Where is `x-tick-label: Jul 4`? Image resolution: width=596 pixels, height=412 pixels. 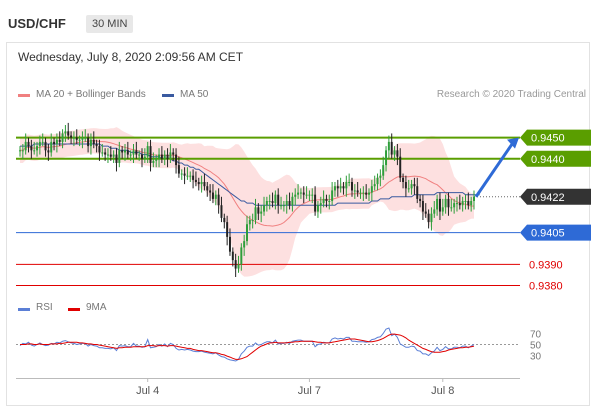
x-tick-label: Jul 4 is located at coordinates (147, 391).